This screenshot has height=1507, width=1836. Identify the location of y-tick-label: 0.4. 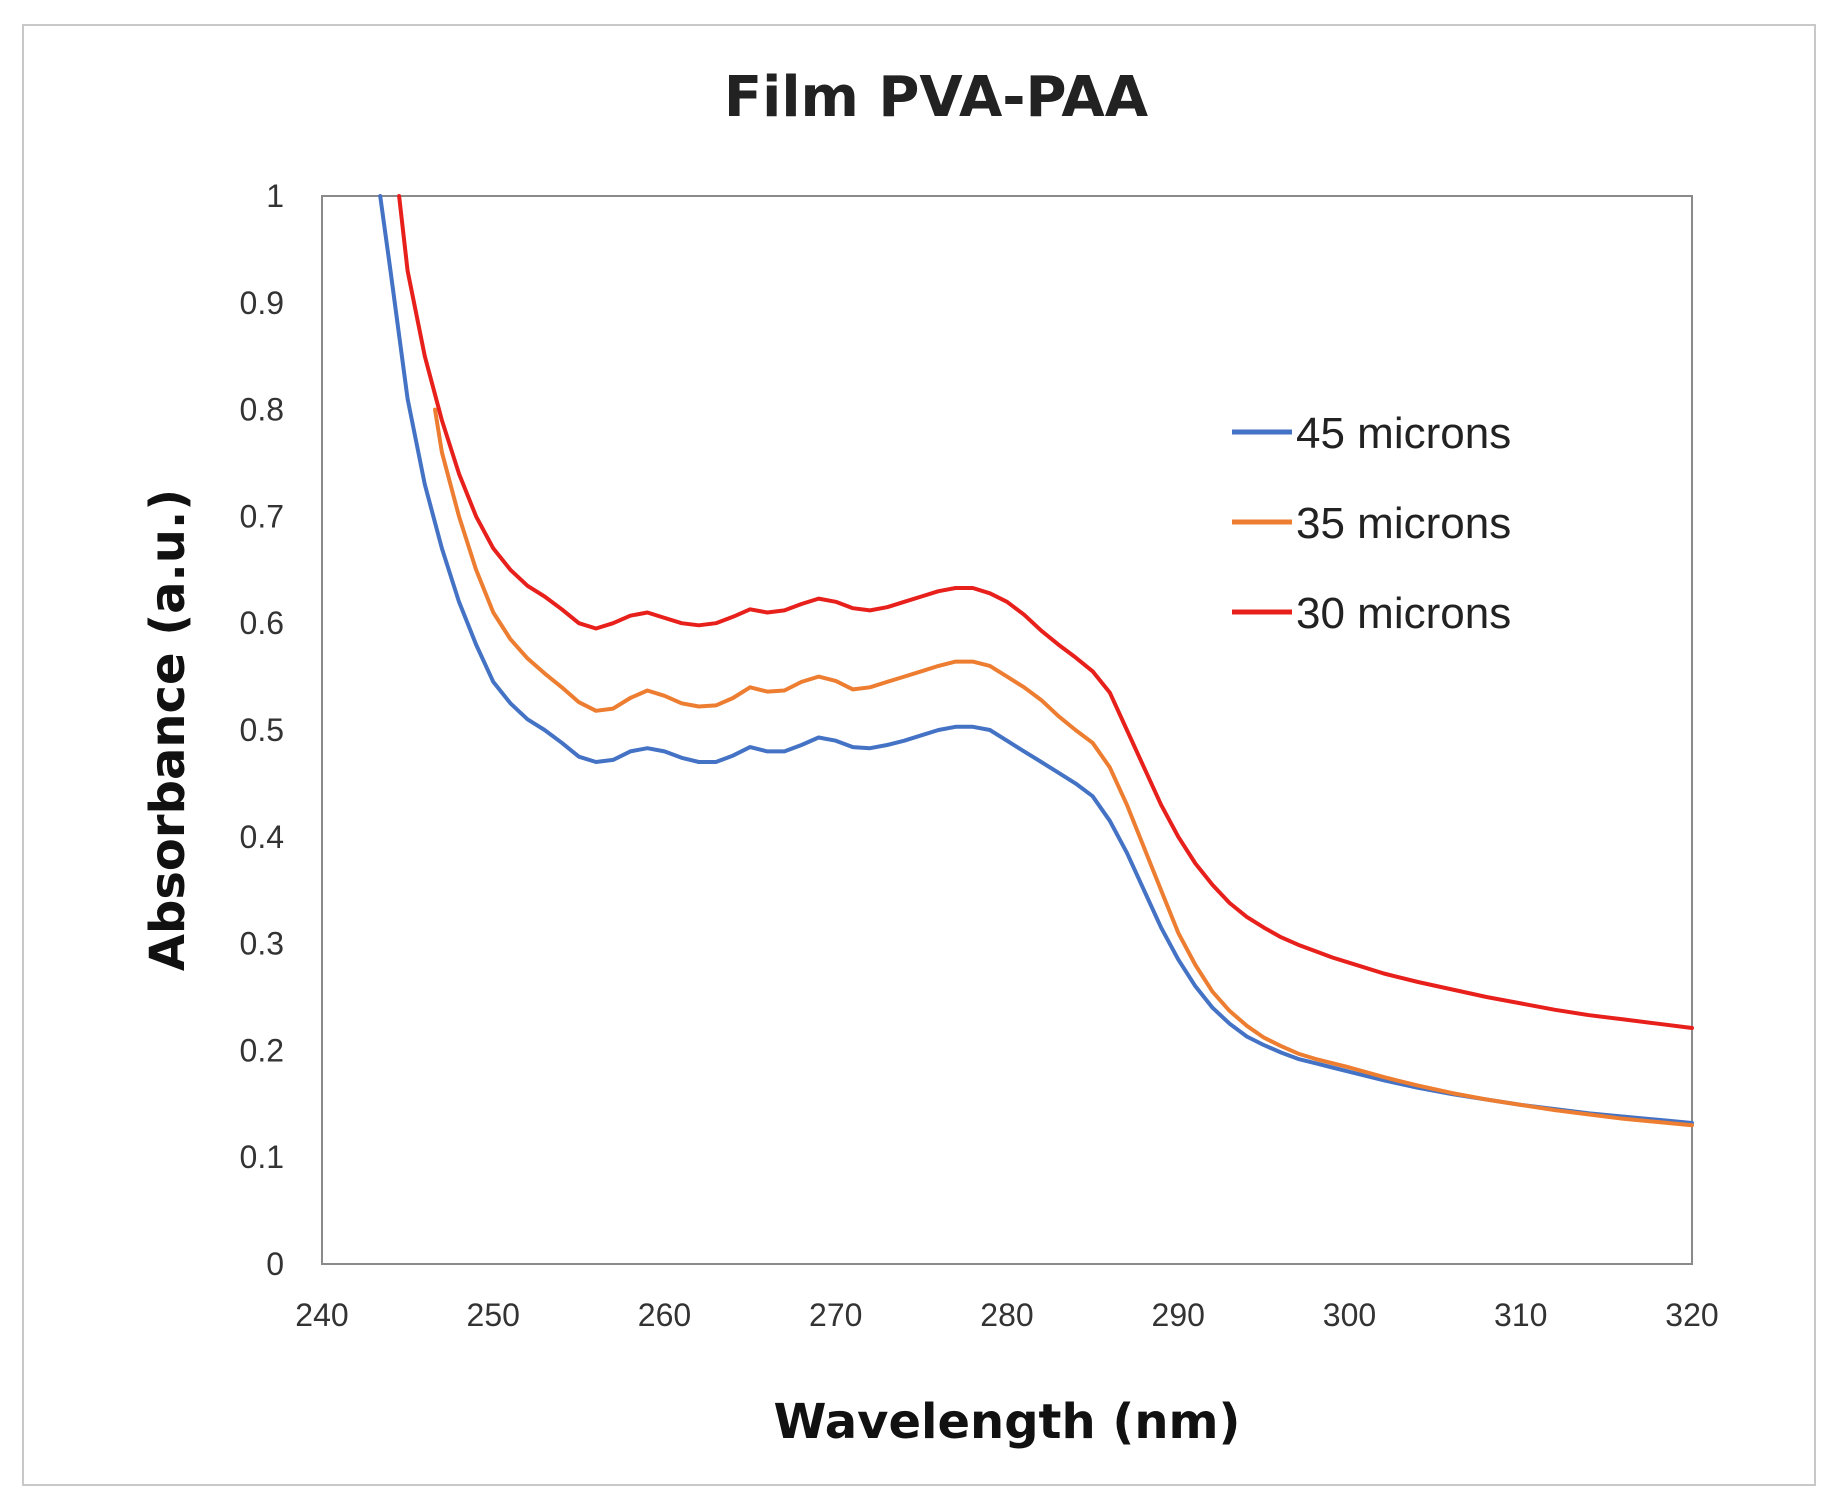
(262, 837).